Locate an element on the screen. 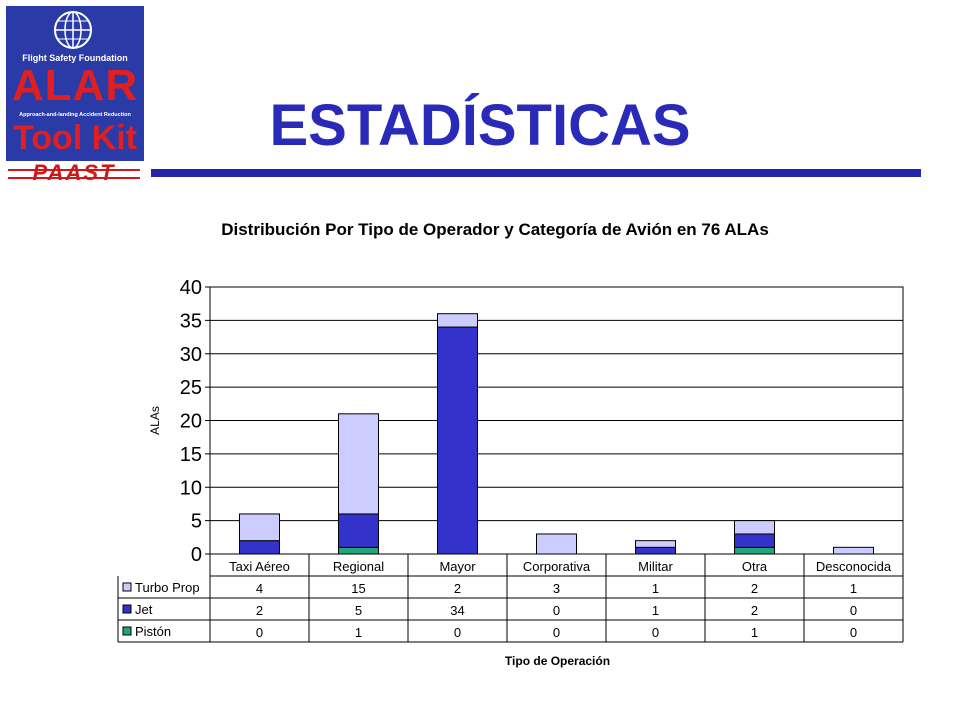  paast-line-top is located at coordinates (74, 170).